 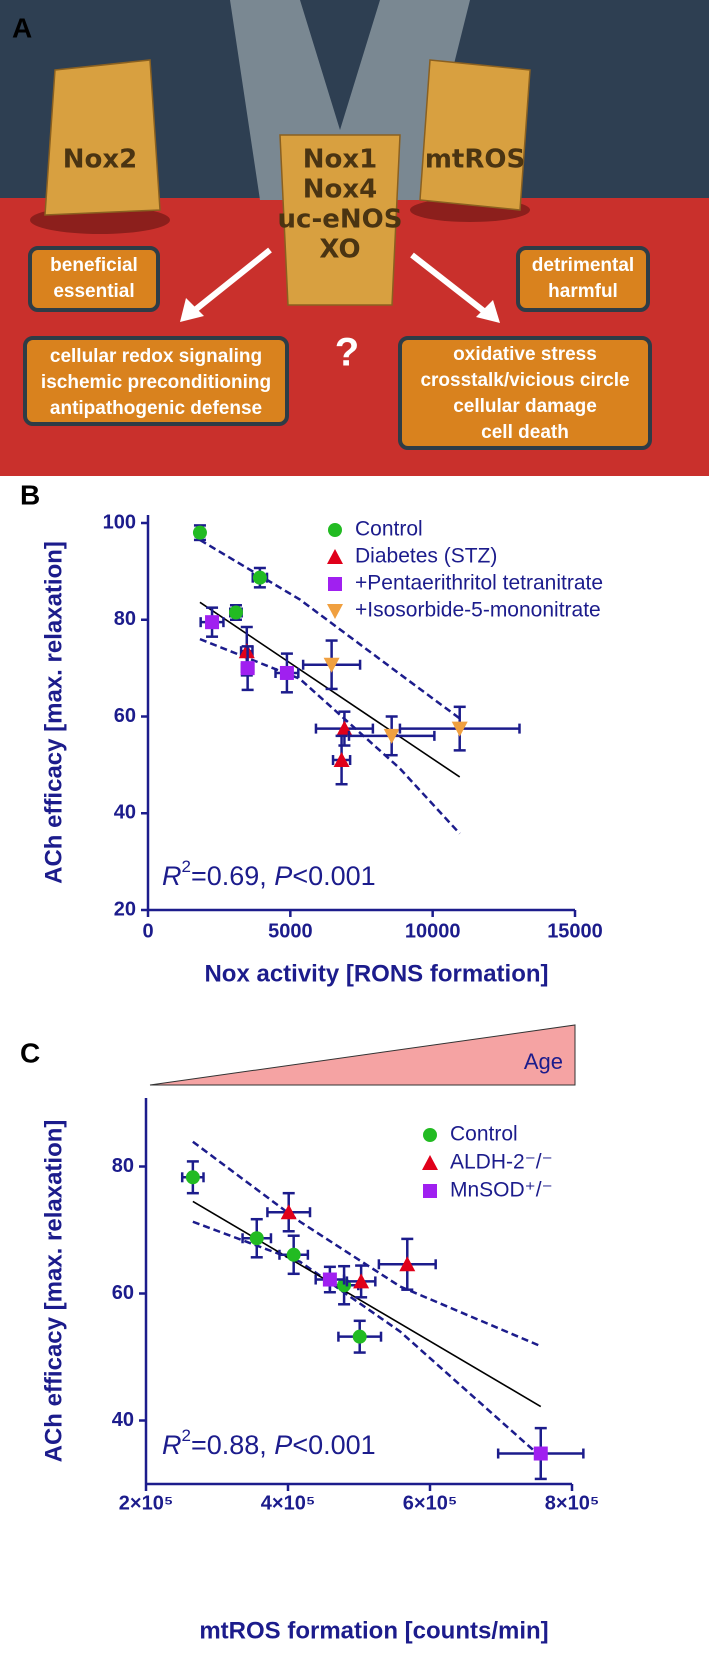 What do you see at coordinates (501, 1162) in the screenshot?
I see `legend-label: ALDH-2⁻/⁻` at bounding box center [501, 1162].